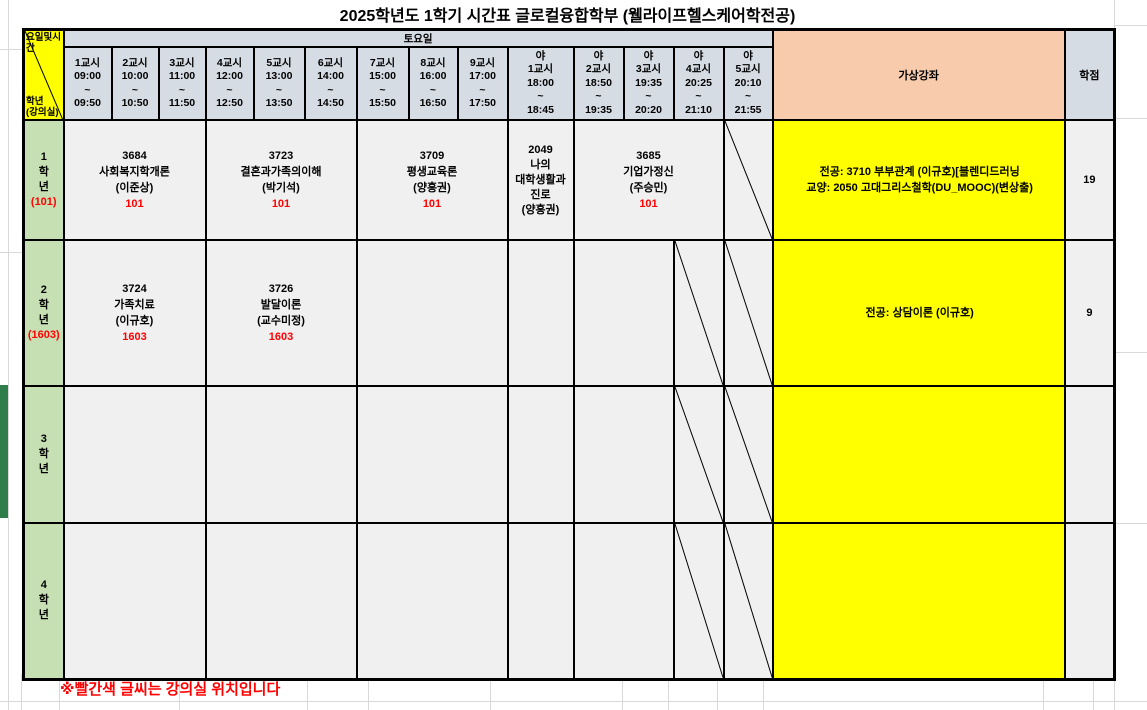  I want to click on grade-label: 2 학 년, so click(43, 305).